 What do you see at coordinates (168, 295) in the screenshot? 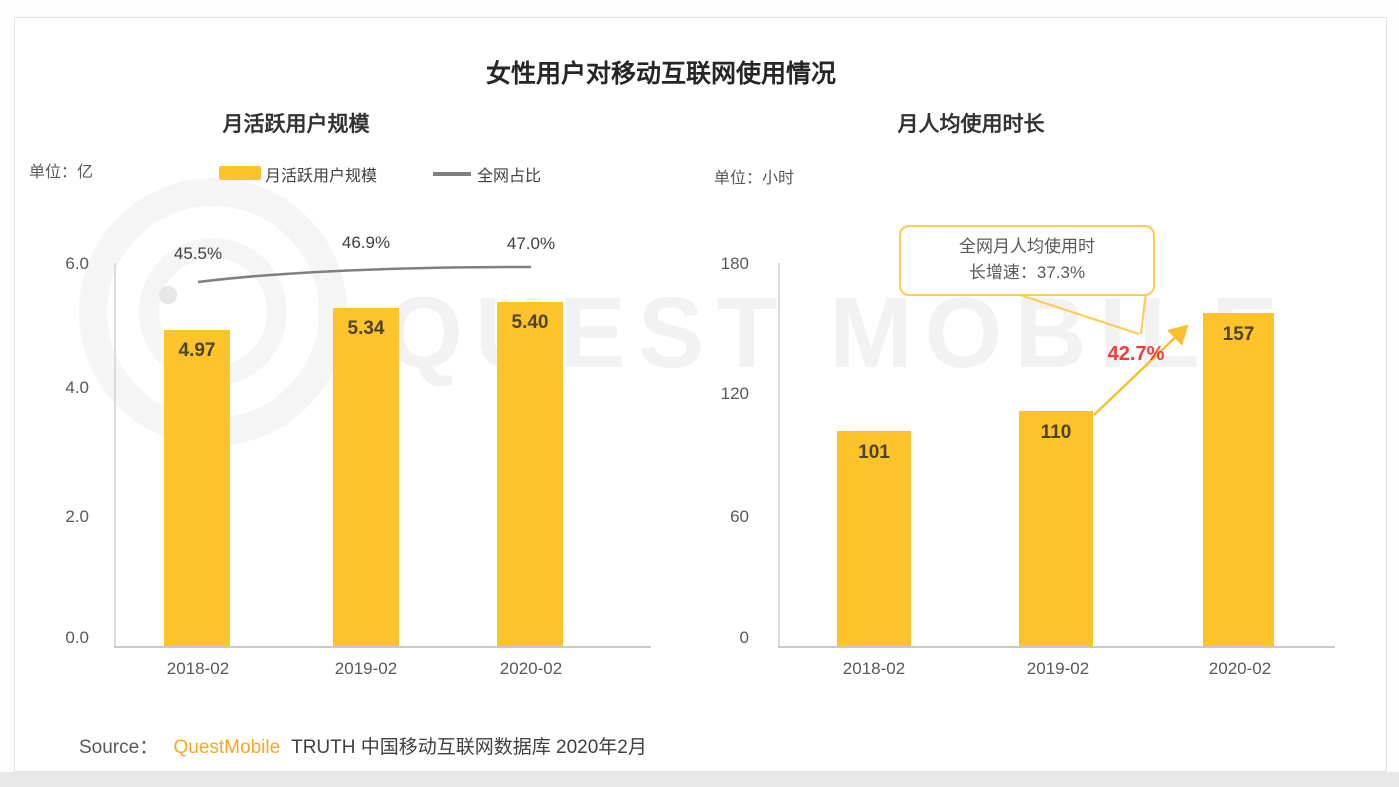
I see `watermark-logo-dot` at bounding box center [168, 295].